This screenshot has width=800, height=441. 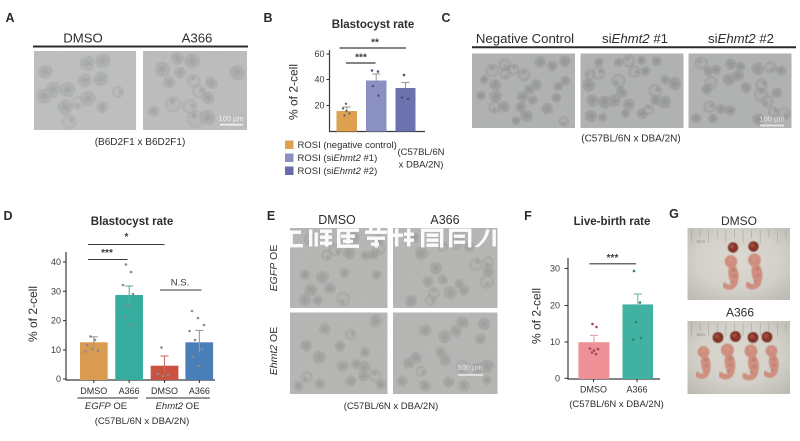 What do you see at coordinates (445, 18) in the screenshot?
I see `svg-text: C` at bounding box center [445, 18].